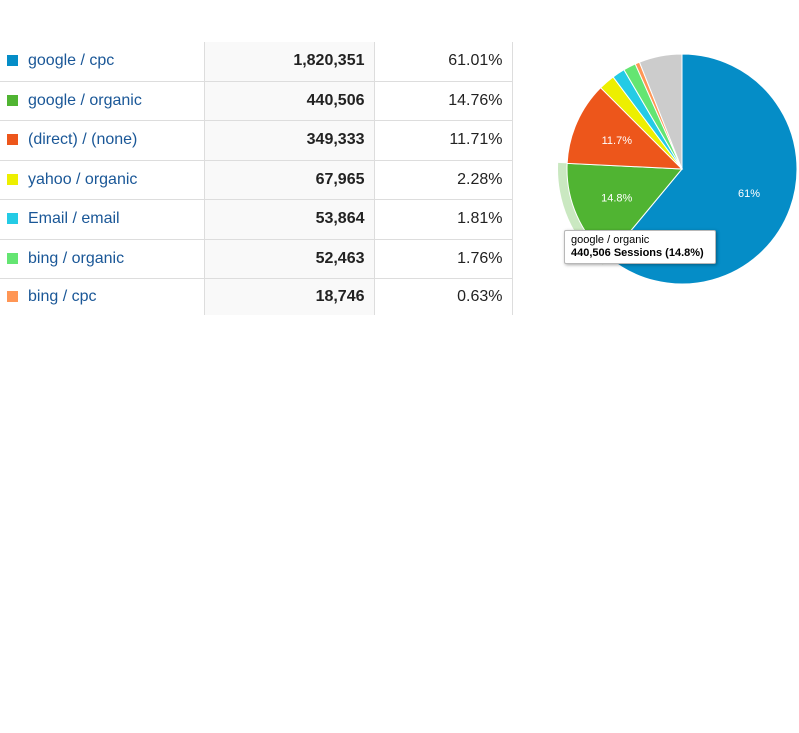  Describe the element at coordinates (76, 258) in the screenshot. I see `source-link: bing / organic` at that location.